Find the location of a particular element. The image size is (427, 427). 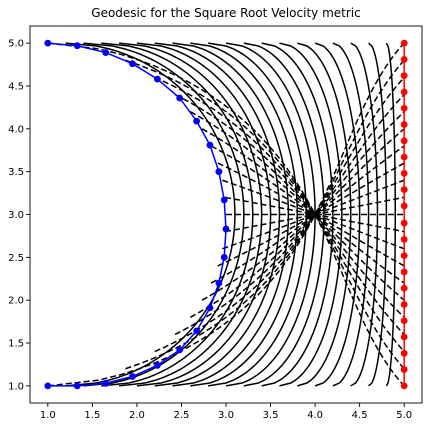

y-tick-label: 3.5 is located at coordinates (16, 172).